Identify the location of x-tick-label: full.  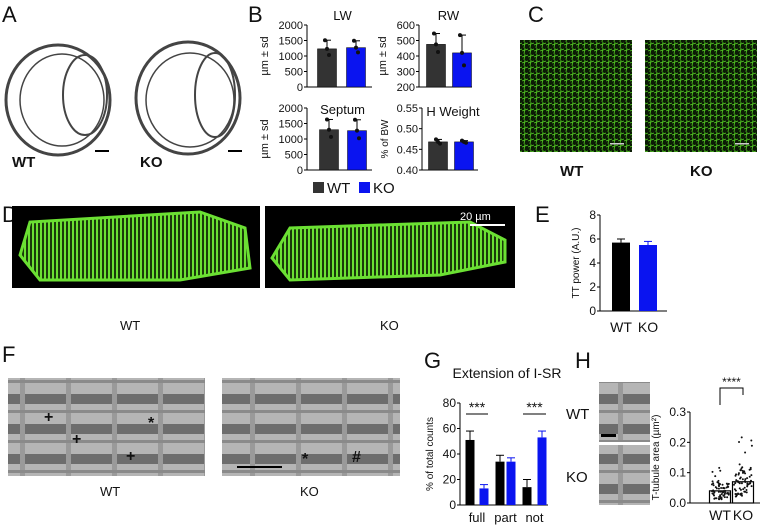
(477, 517).